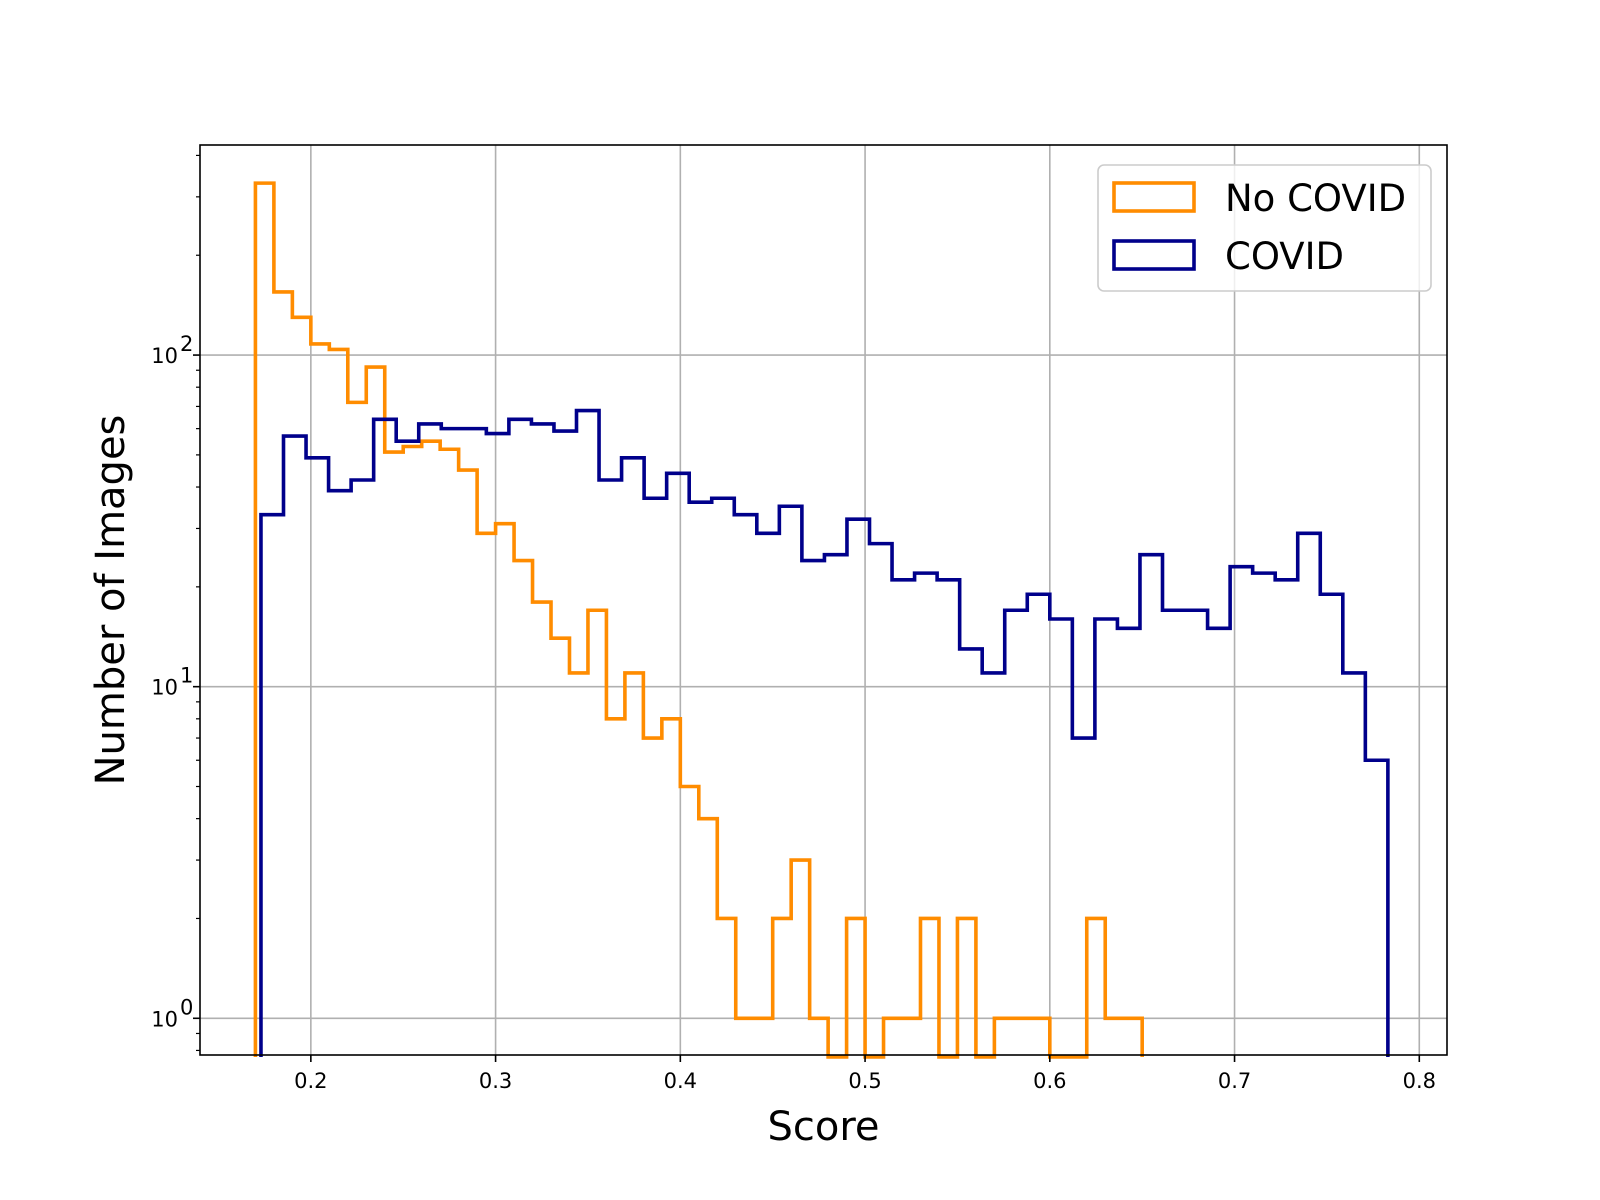 This screenshot has width=1600, height=1200. Describe the element at coordinates (864, 1081) in the screenshot. I see `x-tick-label: 0.5` at that location.